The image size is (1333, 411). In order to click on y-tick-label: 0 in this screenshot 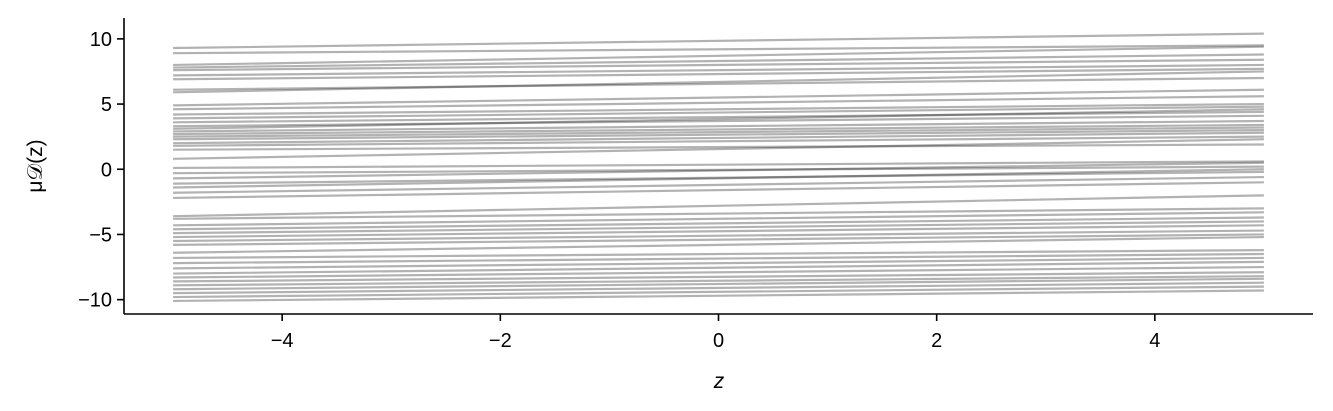, I will do `click(106, 170)`.